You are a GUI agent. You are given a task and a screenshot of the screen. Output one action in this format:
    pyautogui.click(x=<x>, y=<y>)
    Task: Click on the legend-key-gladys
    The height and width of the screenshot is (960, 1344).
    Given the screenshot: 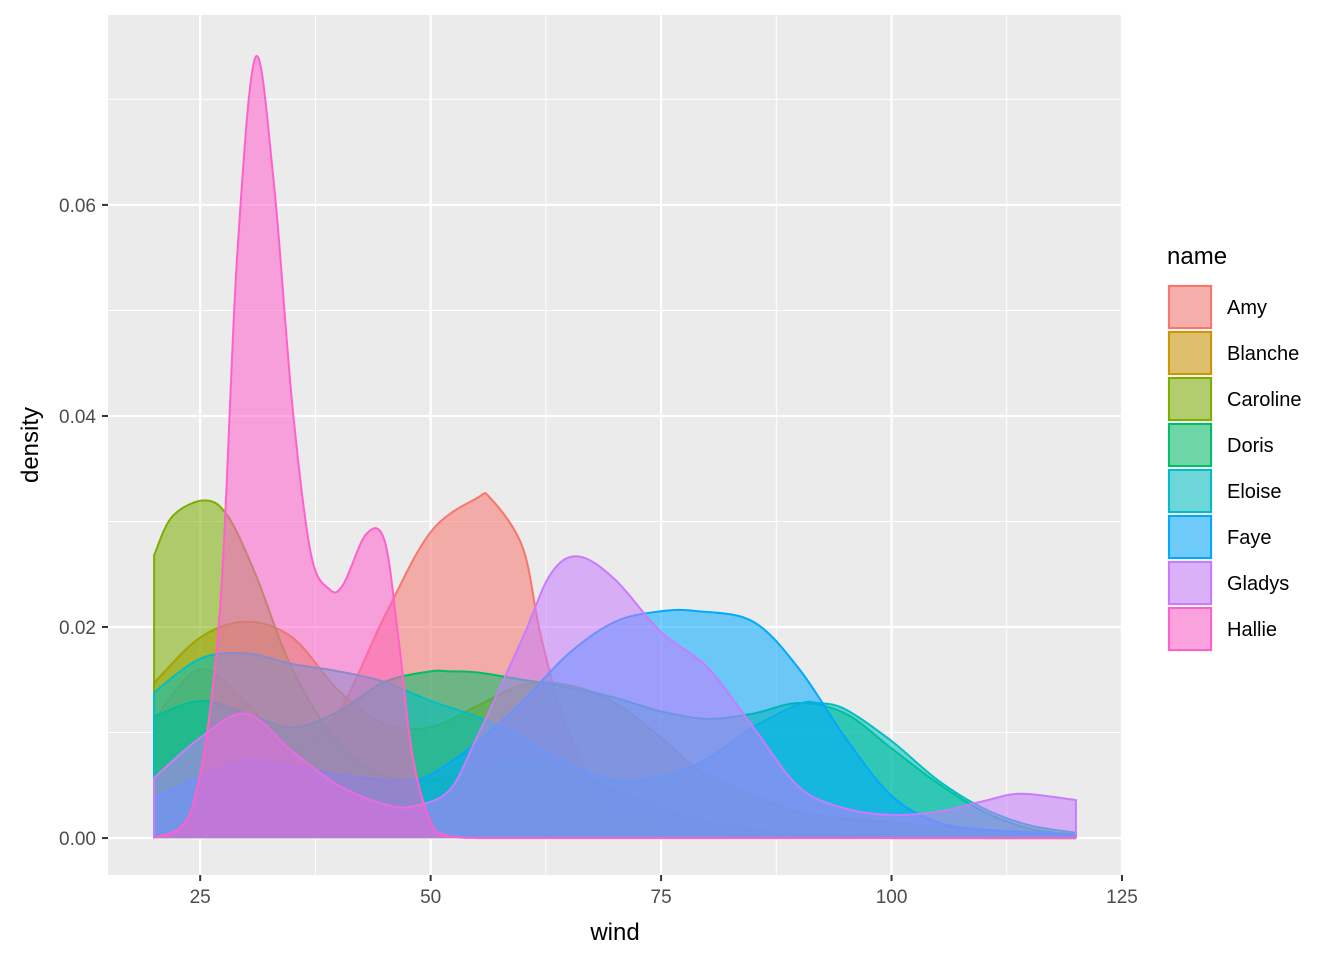 What is the action you would take?
    pyautogui.click(x=1190, y=583)
    